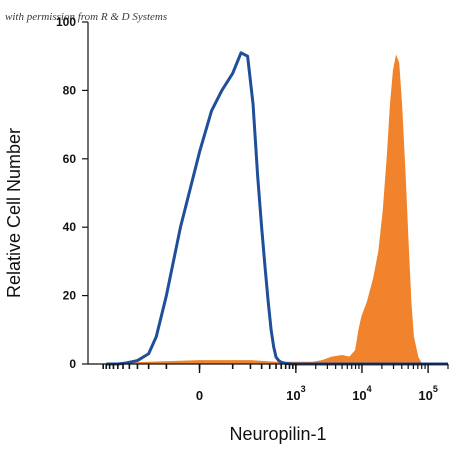 This screenshot has width=450, height=450. I want to click on x-tick-label: 10⁵, so click(427, 393).